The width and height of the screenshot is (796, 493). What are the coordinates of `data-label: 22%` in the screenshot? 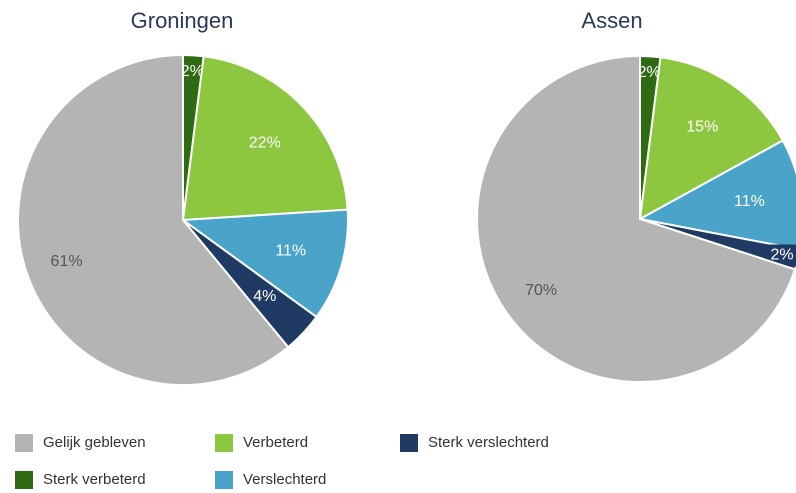 It's located at (265, 142).